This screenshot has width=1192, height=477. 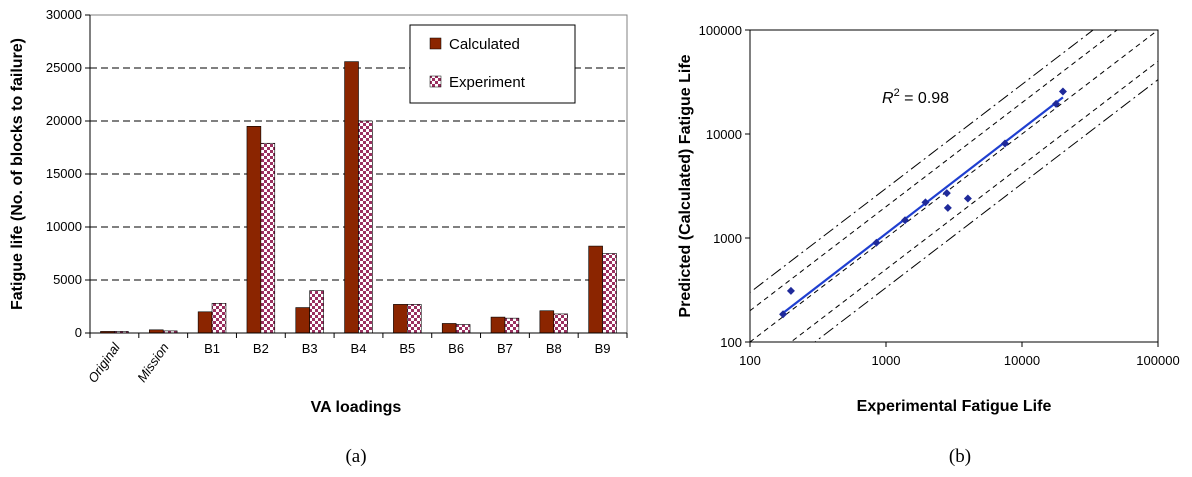 I want to click on legend-swatch-experiment, so click(x=435, y=81).